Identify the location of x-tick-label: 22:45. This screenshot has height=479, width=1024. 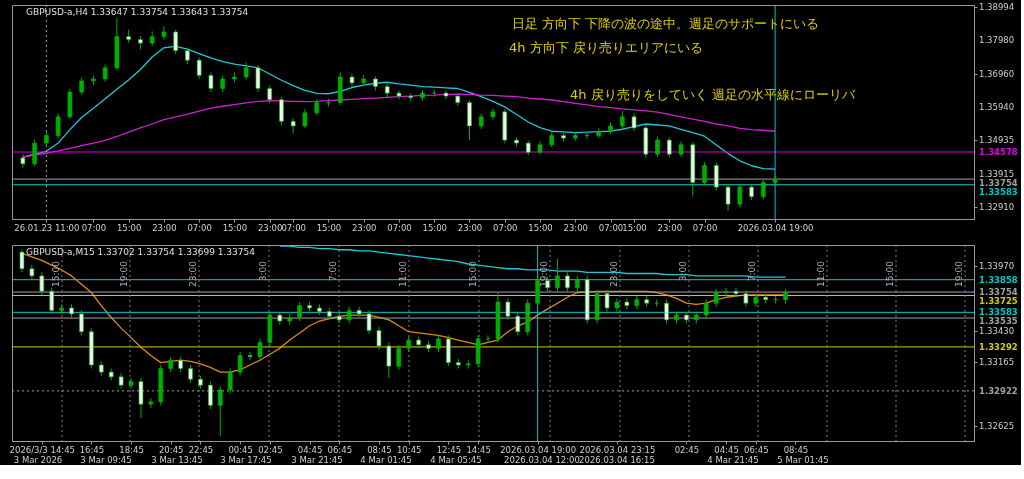
(201, 449).